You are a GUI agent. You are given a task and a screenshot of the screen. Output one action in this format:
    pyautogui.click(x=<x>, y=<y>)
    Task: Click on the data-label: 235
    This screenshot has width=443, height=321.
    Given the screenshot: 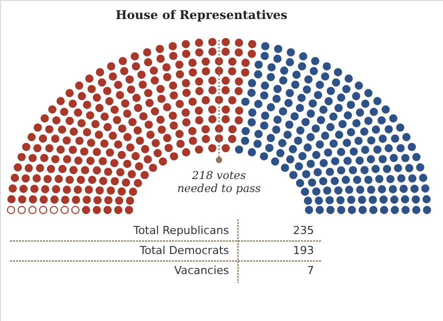 What is the action you would take?
    pyautogui.click(x=303, y=230)
    